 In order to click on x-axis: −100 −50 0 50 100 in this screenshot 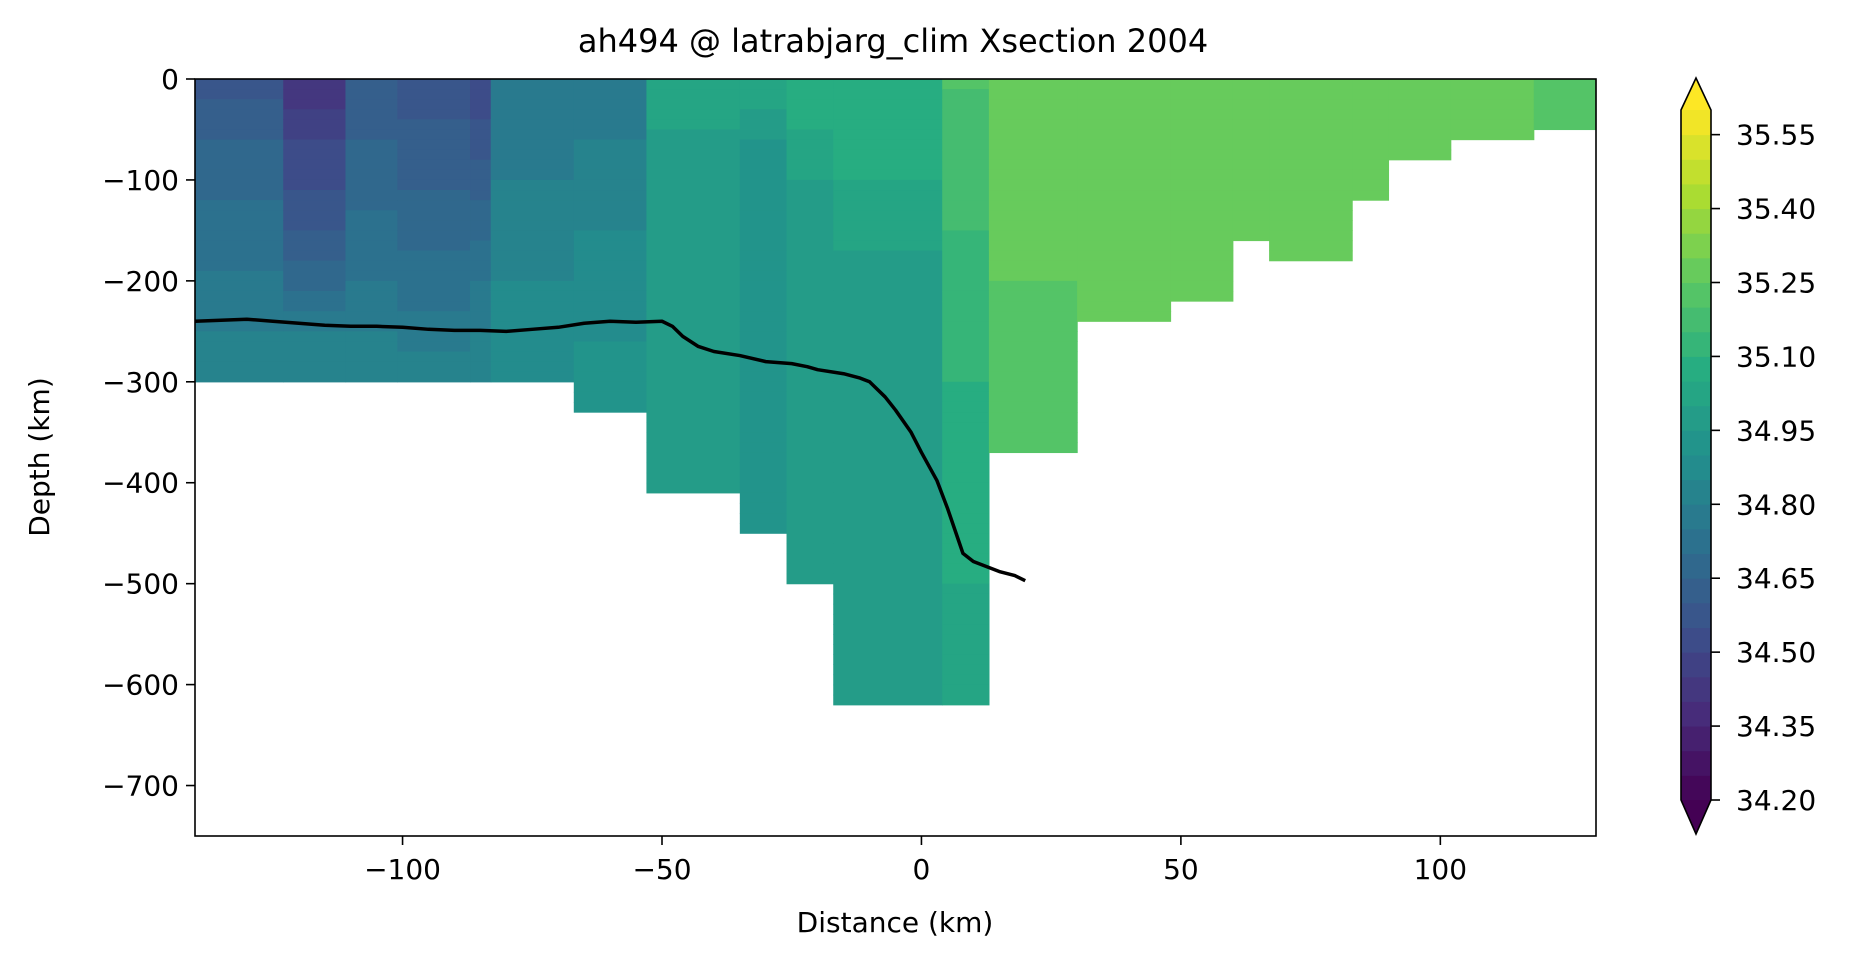, I will do `click(915, 861)`.